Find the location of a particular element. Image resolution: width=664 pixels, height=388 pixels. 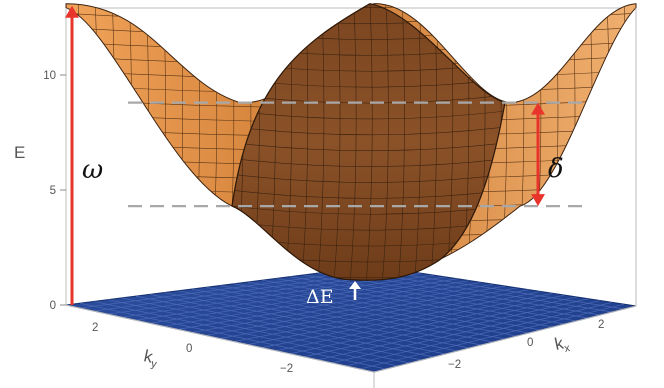

ky-axis: 2 0 −2 is located at coordinates (192, 348).